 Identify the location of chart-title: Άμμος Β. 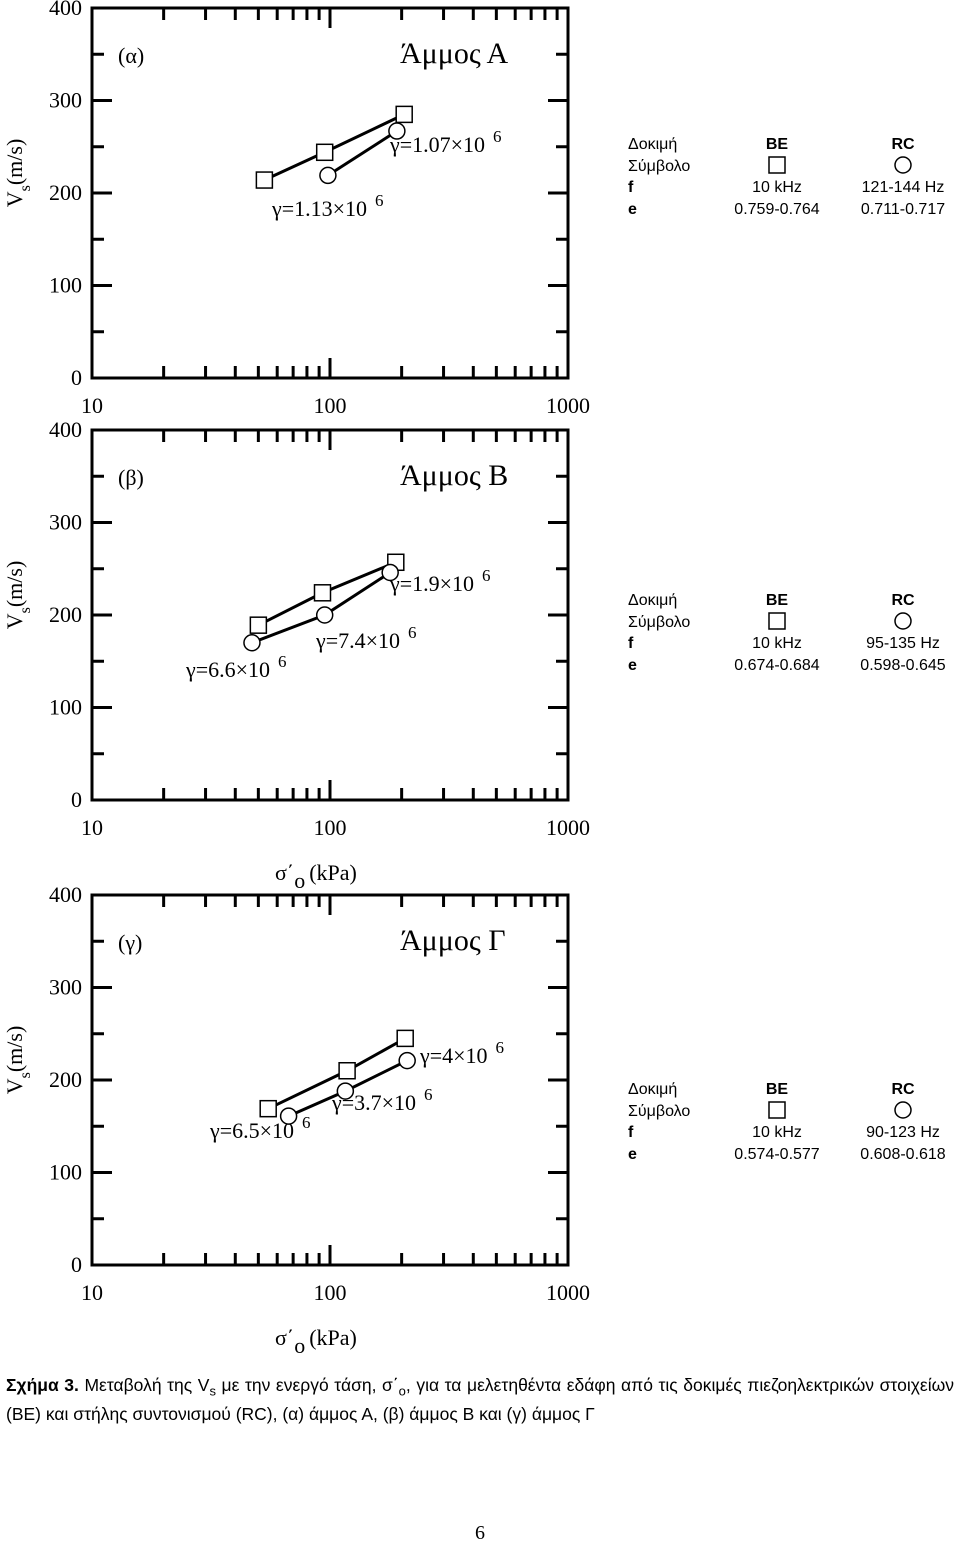
(454, 475).